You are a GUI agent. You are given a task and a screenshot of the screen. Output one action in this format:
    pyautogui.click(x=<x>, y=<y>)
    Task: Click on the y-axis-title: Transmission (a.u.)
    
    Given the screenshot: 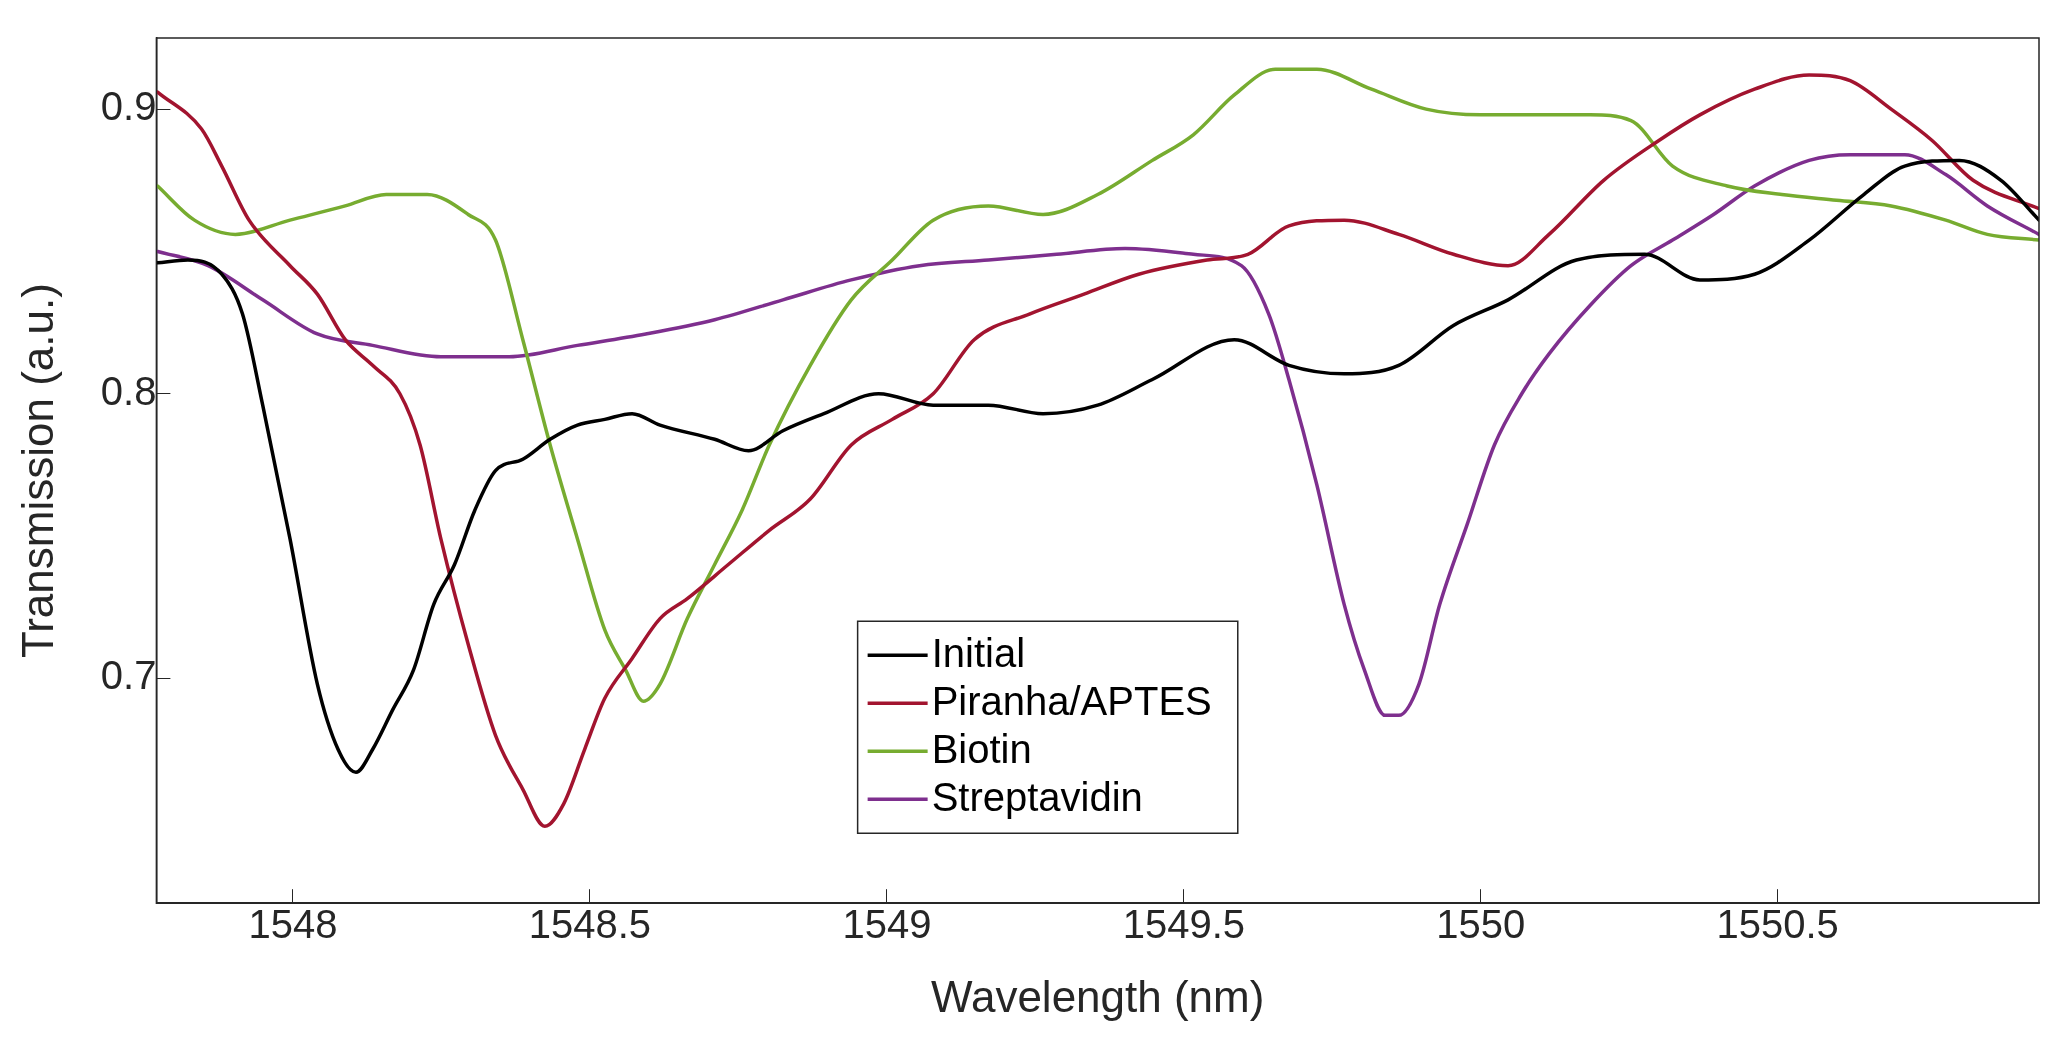 What is the action you would take?
    pyautogui.click(x=37, y=471)
    